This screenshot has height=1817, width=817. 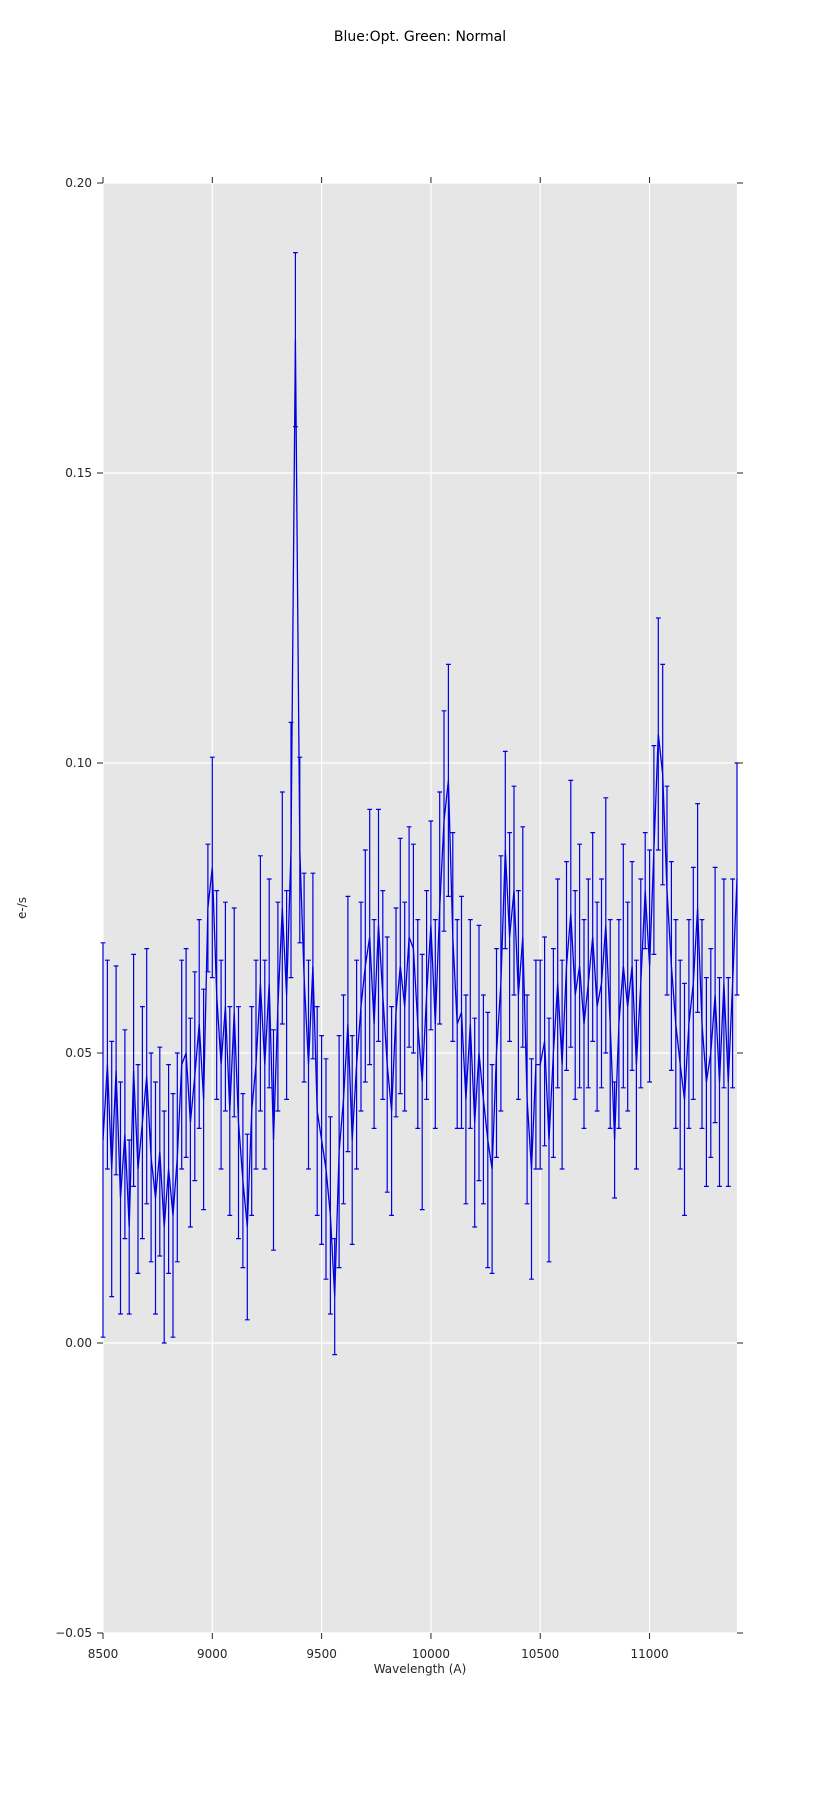 What do you see at coordinates (431, 1654) in the screenshot?
I see `x-tick-label: 10000` at bounding box center [431, 1654].